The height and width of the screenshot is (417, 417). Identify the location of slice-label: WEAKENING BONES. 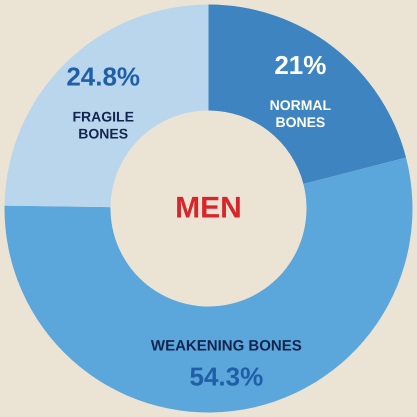
(226, 345).